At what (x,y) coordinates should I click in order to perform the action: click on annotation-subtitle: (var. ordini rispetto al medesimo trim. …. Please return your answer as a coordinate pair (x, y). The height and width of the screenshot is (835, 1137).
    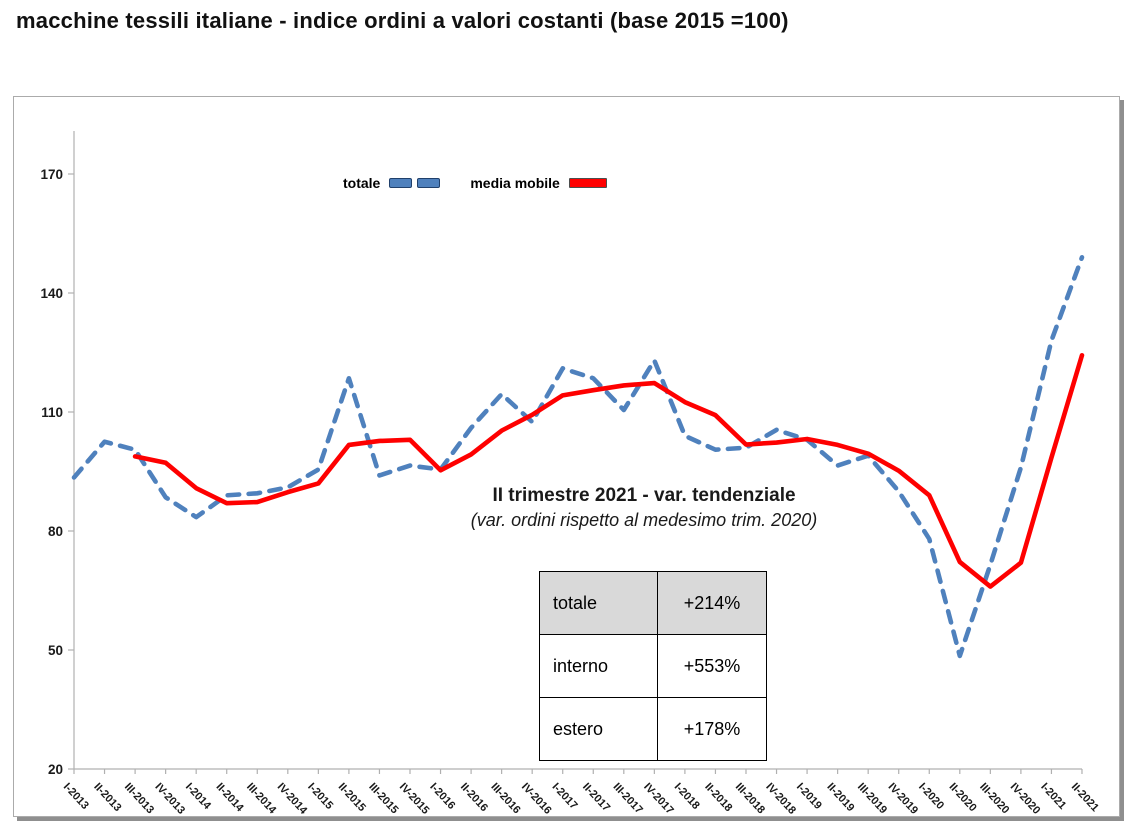
    Looking at the image, I should click on (644, 520).